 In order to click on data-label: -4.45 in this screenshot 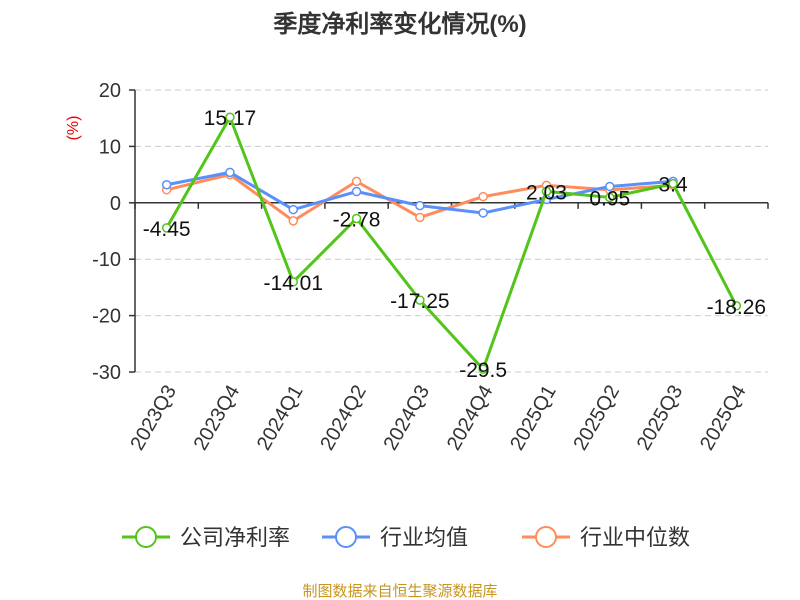, I will do `click(167, 229)`.